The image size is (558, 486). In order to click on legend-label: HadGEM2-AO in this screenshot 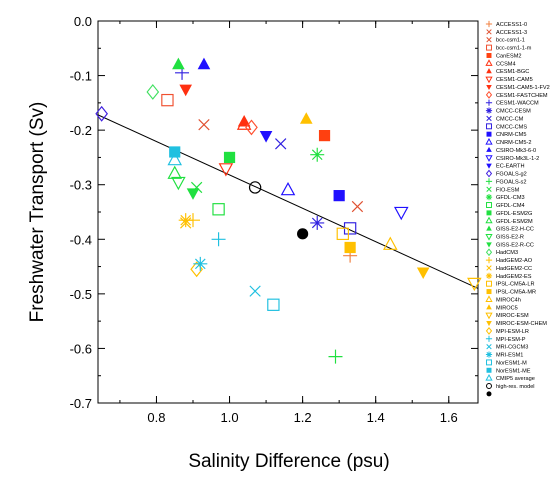, I will do `click(514, 261)`.